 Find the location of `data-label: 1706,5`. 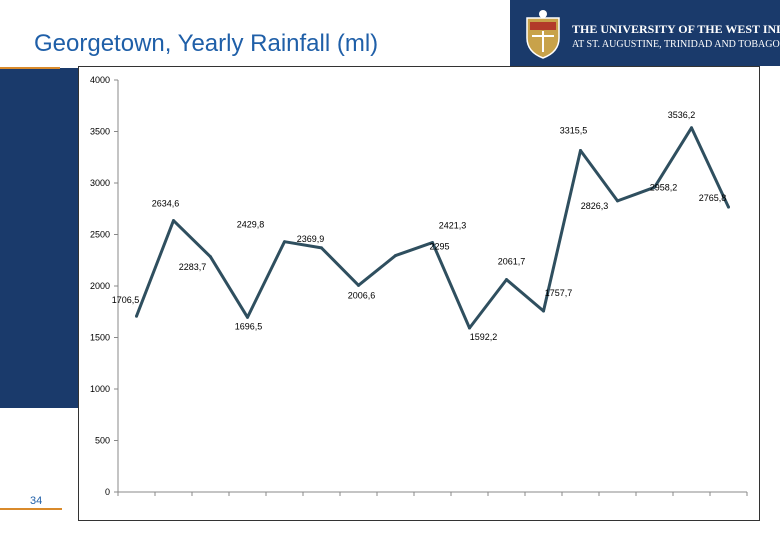

data-label: 1706,5 is located at coordinates (126, 300).